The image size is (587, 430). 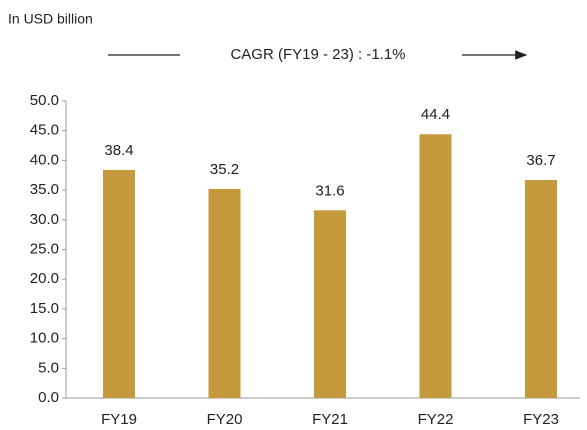 What do you see at coordinates (44, 278) in the screenshot?
I see `y-tick-label: 20.0` at bounding box center [44, 278].